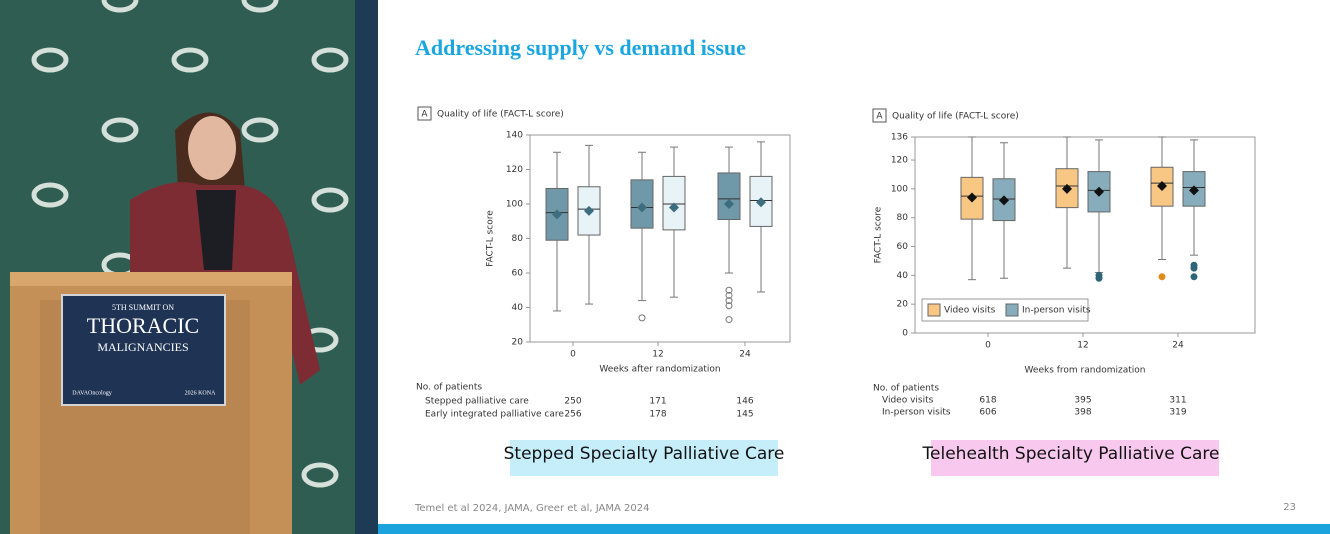  Describe the element at coordinates (1289, 507) in the screenshot. I see `page-number: 23` at that location.